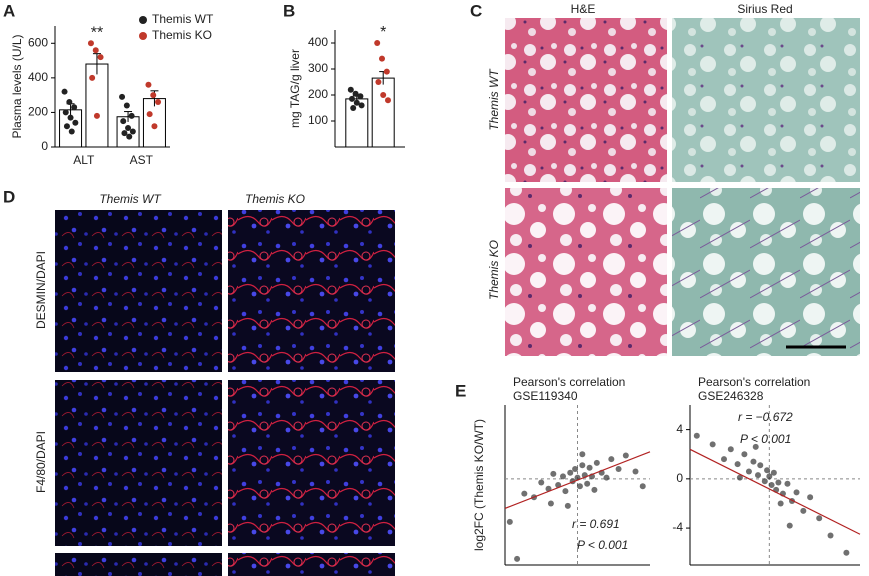  Describe the element at coordinates (460, 390) in the screenshot. I see `panel-label: E` at that location.